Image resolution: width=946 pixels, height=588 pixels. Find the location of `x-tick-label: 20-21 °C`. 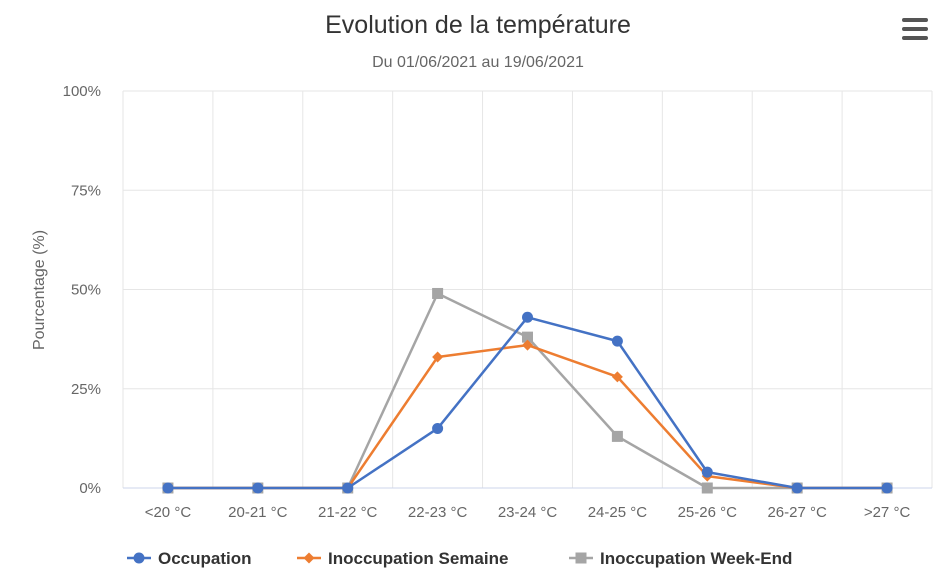

x-tick-label: 20-21 °C is located at coordinates (258, 512).